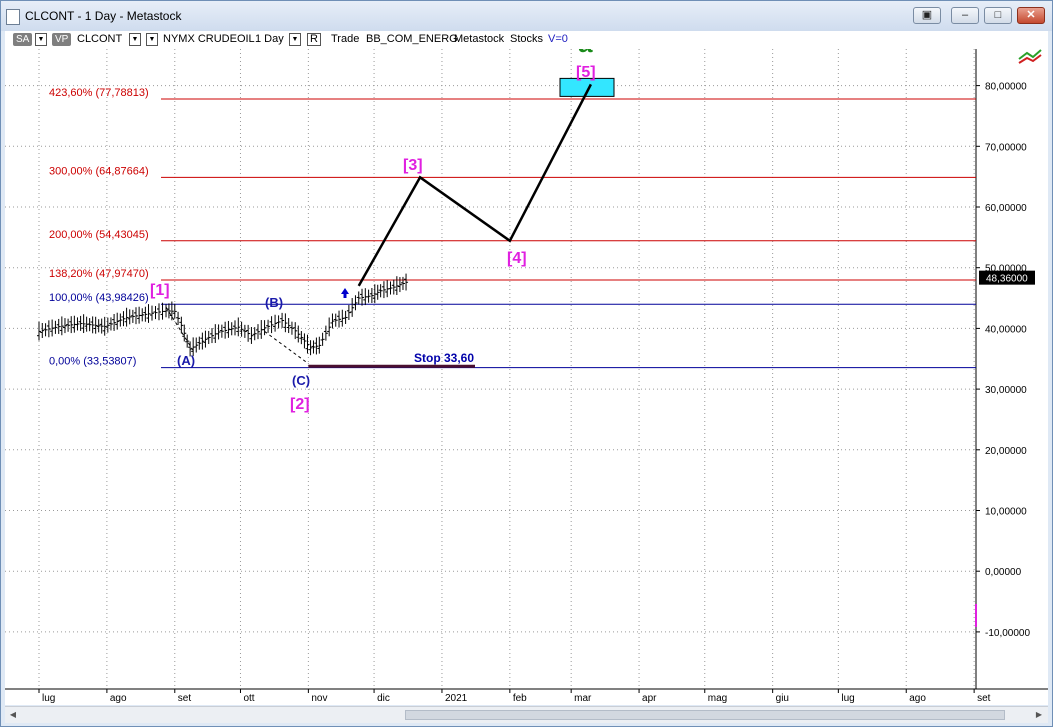  I want to click on fib-level-label: 0,00% (33,53807), so click(92, 362).